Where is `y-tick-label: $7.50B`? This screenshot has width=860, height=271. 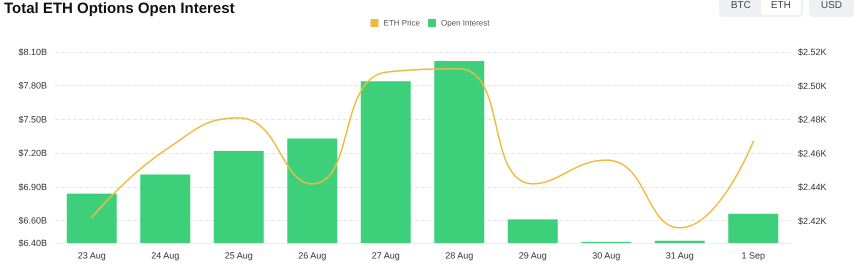
y-tick-label: $7.50B is located at coordinates (32, 119).